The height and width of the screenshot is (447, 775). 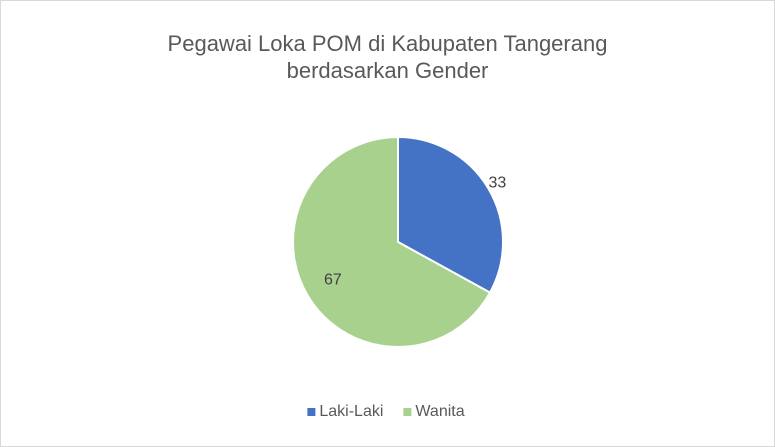 What do you see at coordinates (351, 411) in the screenshot?
I see `legend-label: Laki-Laki` at bounding box center [351, 411].